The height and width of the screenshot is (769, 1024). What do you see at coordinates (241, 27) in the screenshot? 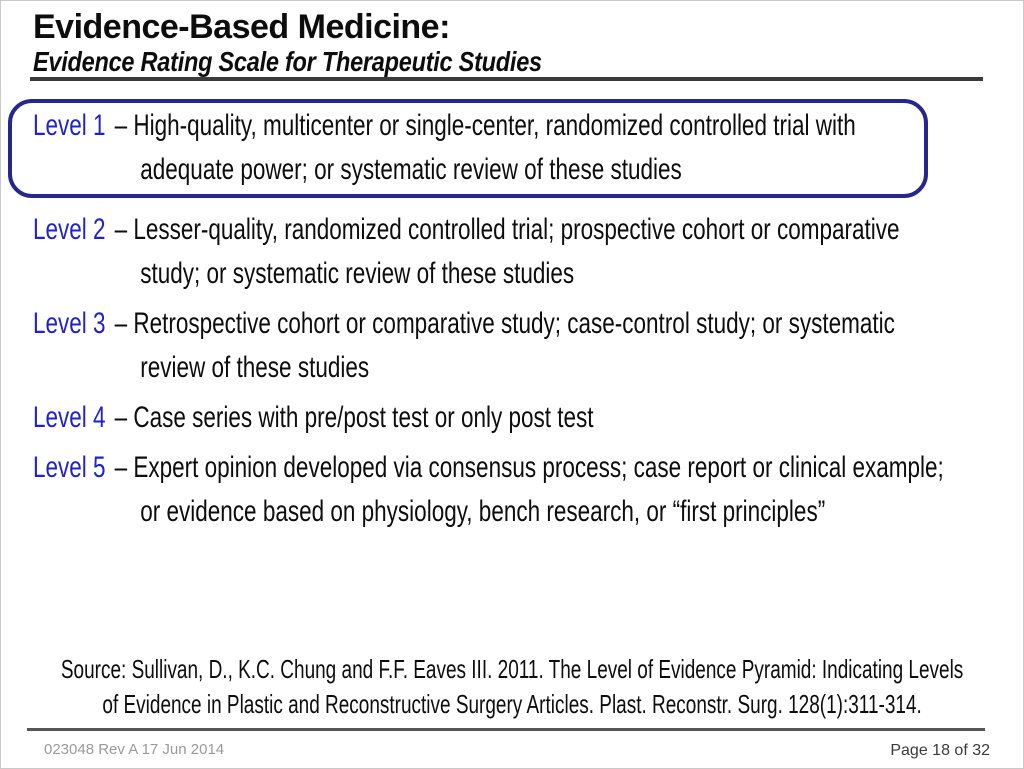
I see `slide-title: Evidence-Based Medicine:` at bounding box center [241, 27].